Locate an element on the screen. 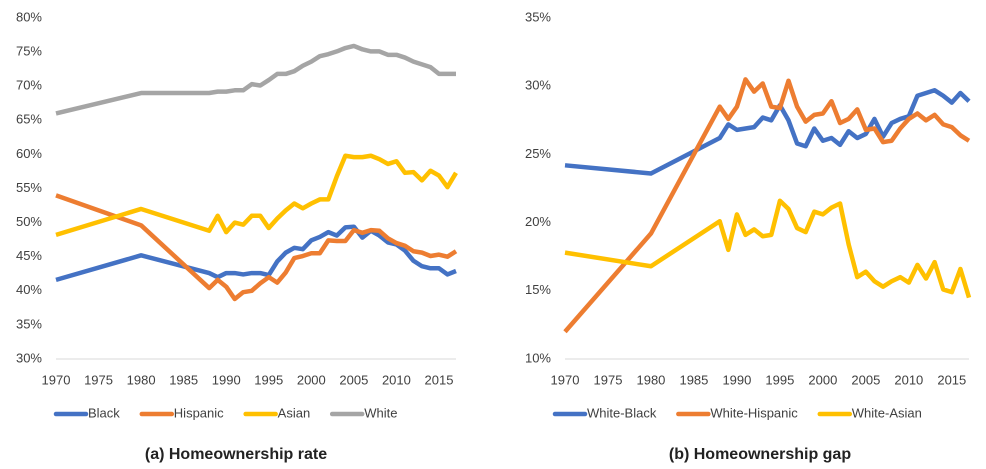 The image size is (986, 469). y-tick-label: 65% is located at coordinates (29, 119).